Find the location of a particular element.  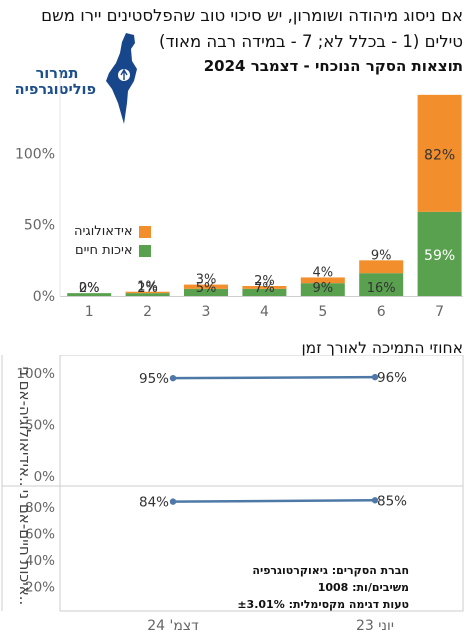

legend-label-life: איכות חיים is located at coordinates (104, 250).